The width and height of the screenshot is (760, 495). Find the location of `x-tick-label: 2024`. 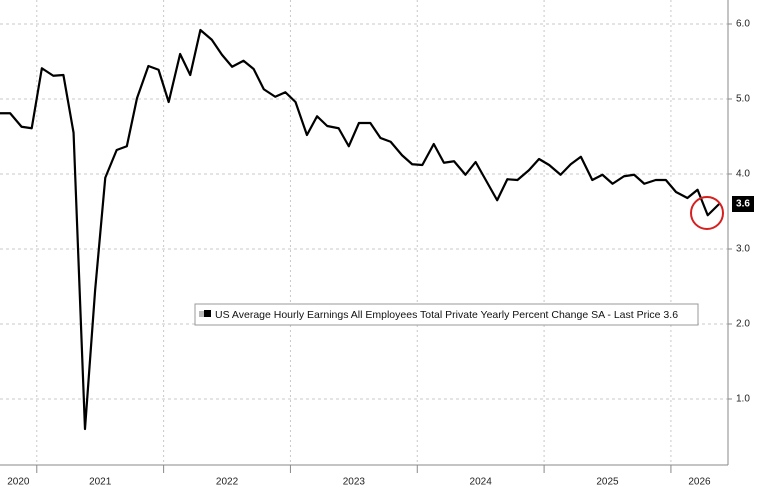

x-tick-label: 2024 is located at coordinates (481, 482).